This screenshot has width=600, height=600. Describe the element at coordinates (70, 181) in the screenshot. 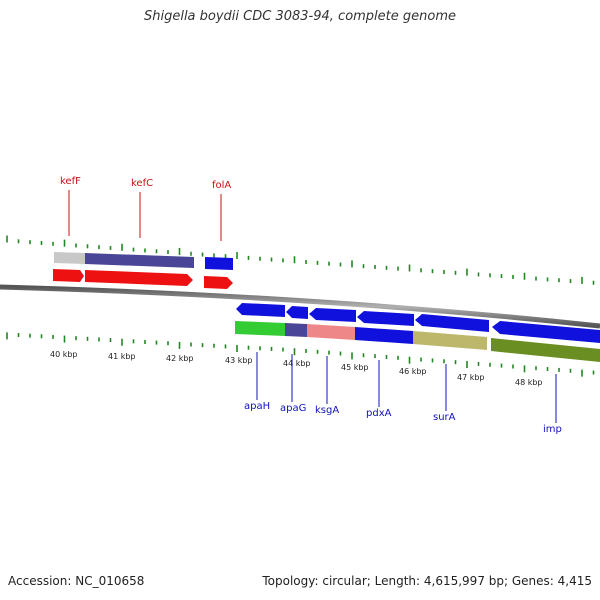

I see `gene-label-kefF: kefF` at that location.